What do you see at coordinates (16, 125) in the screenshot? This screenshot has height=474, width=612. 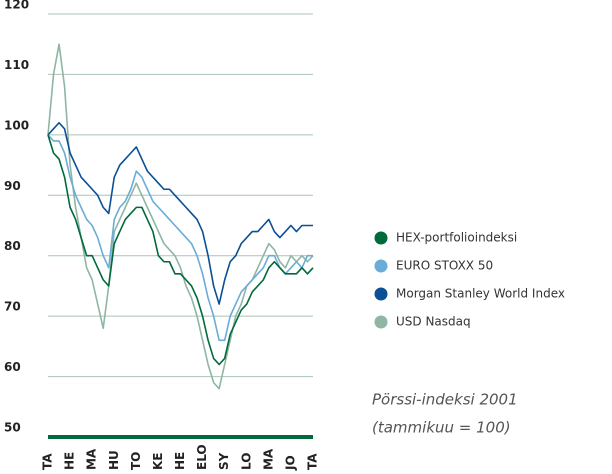 I see `y-tick-label: 100` at bounding box center [16, 125].